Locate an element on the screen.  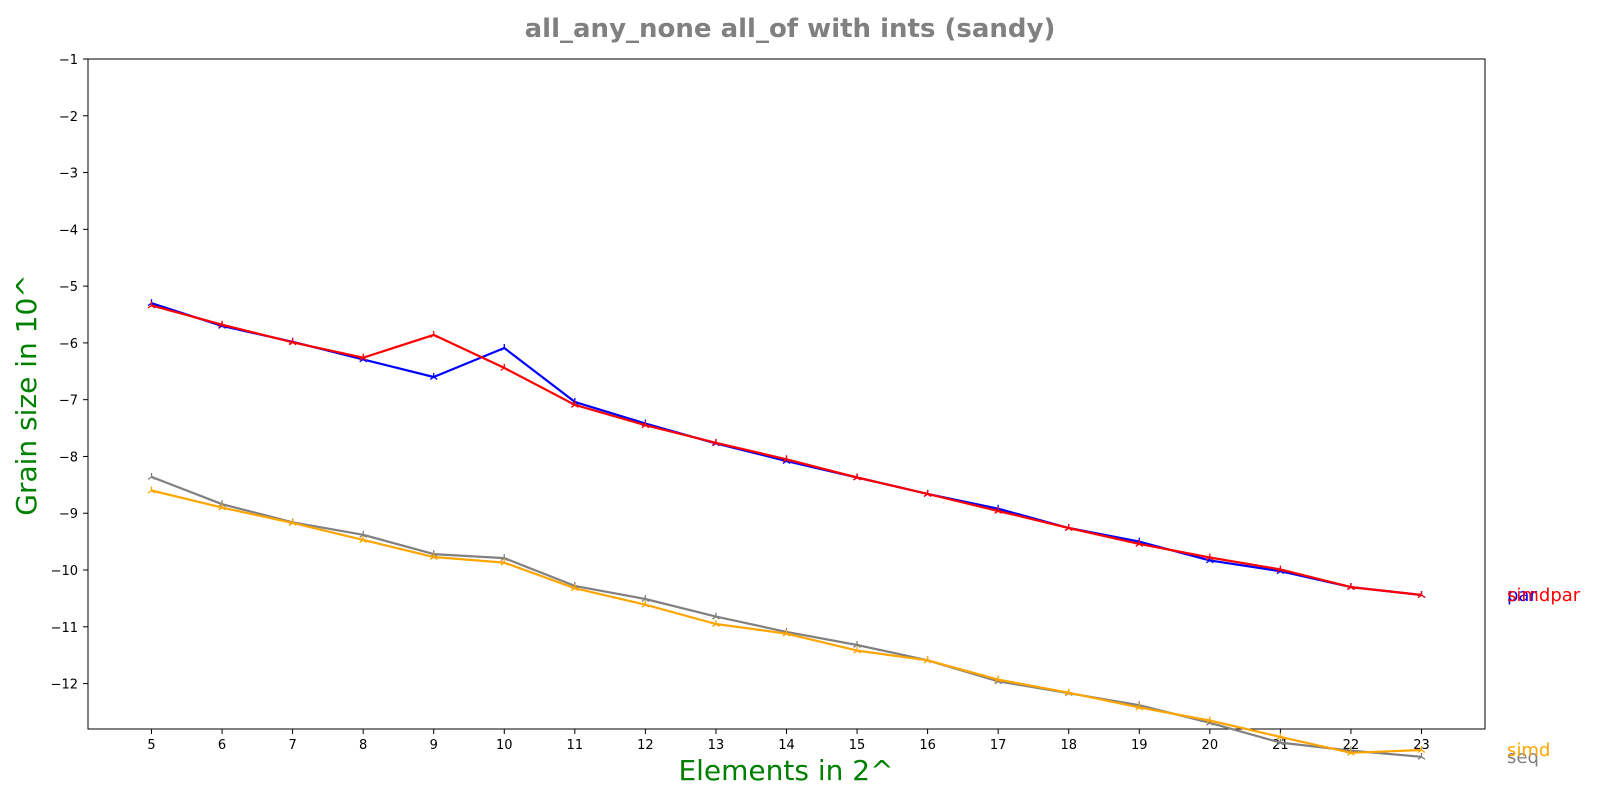
x-tick-label: 15 is located at coordinates (857, 745).